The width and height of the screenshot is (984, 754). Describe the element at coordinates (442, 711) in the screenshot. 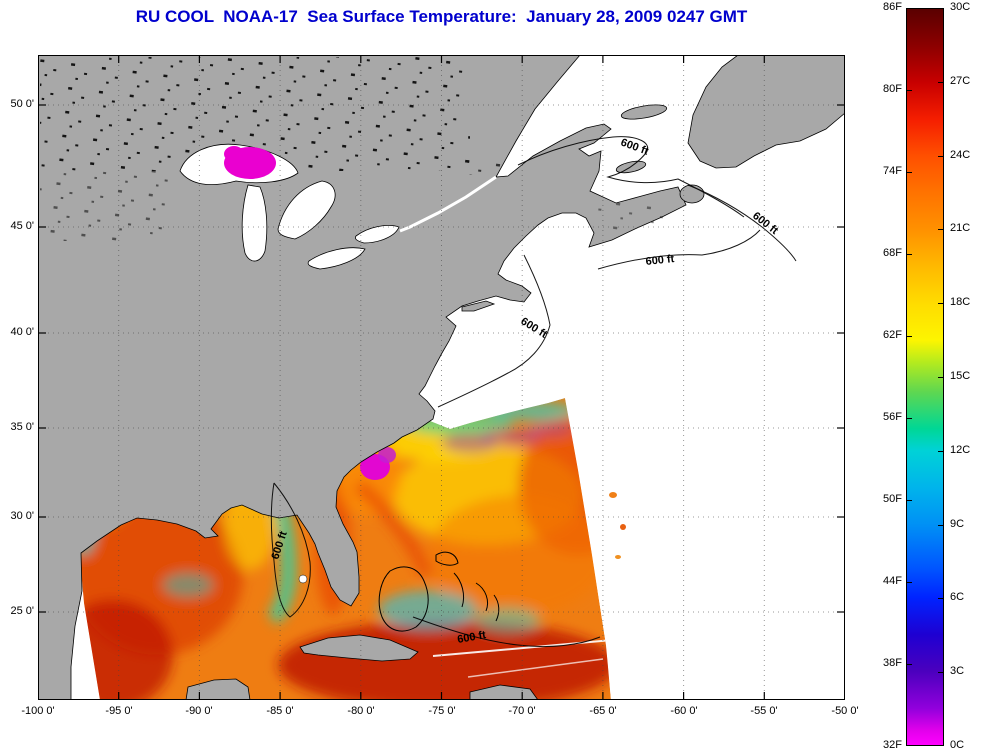

I see `x-tick-label: -75 0'` at that location.